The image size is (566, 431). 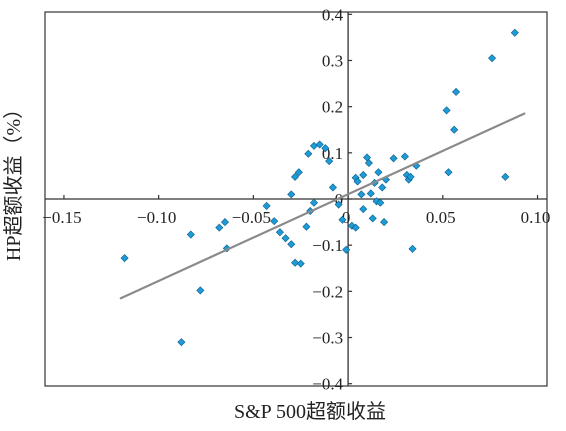 What do you see at coordinates (251, 217) in the screenshot?
I see `x-tick-label: −0.05` at bounding box center [251, 217].